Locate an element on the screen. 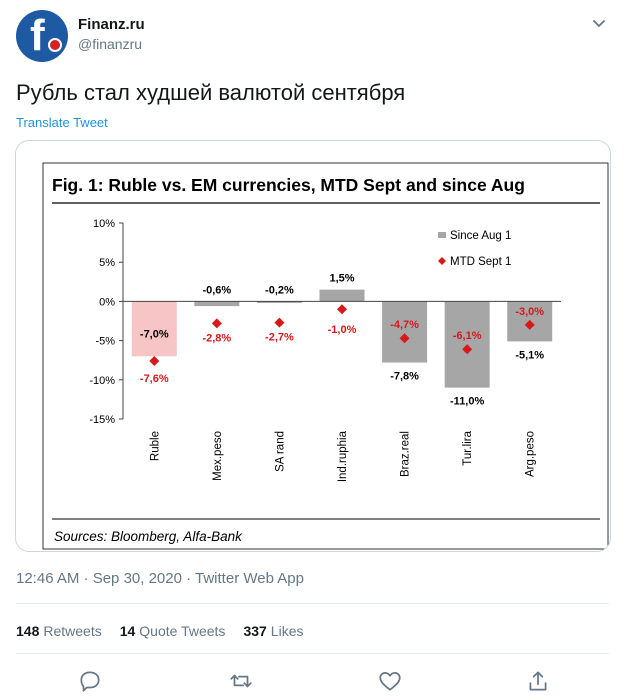 The image size is (625, 700). likes-stat: 337 Likes is located at coordinates (273, 631).